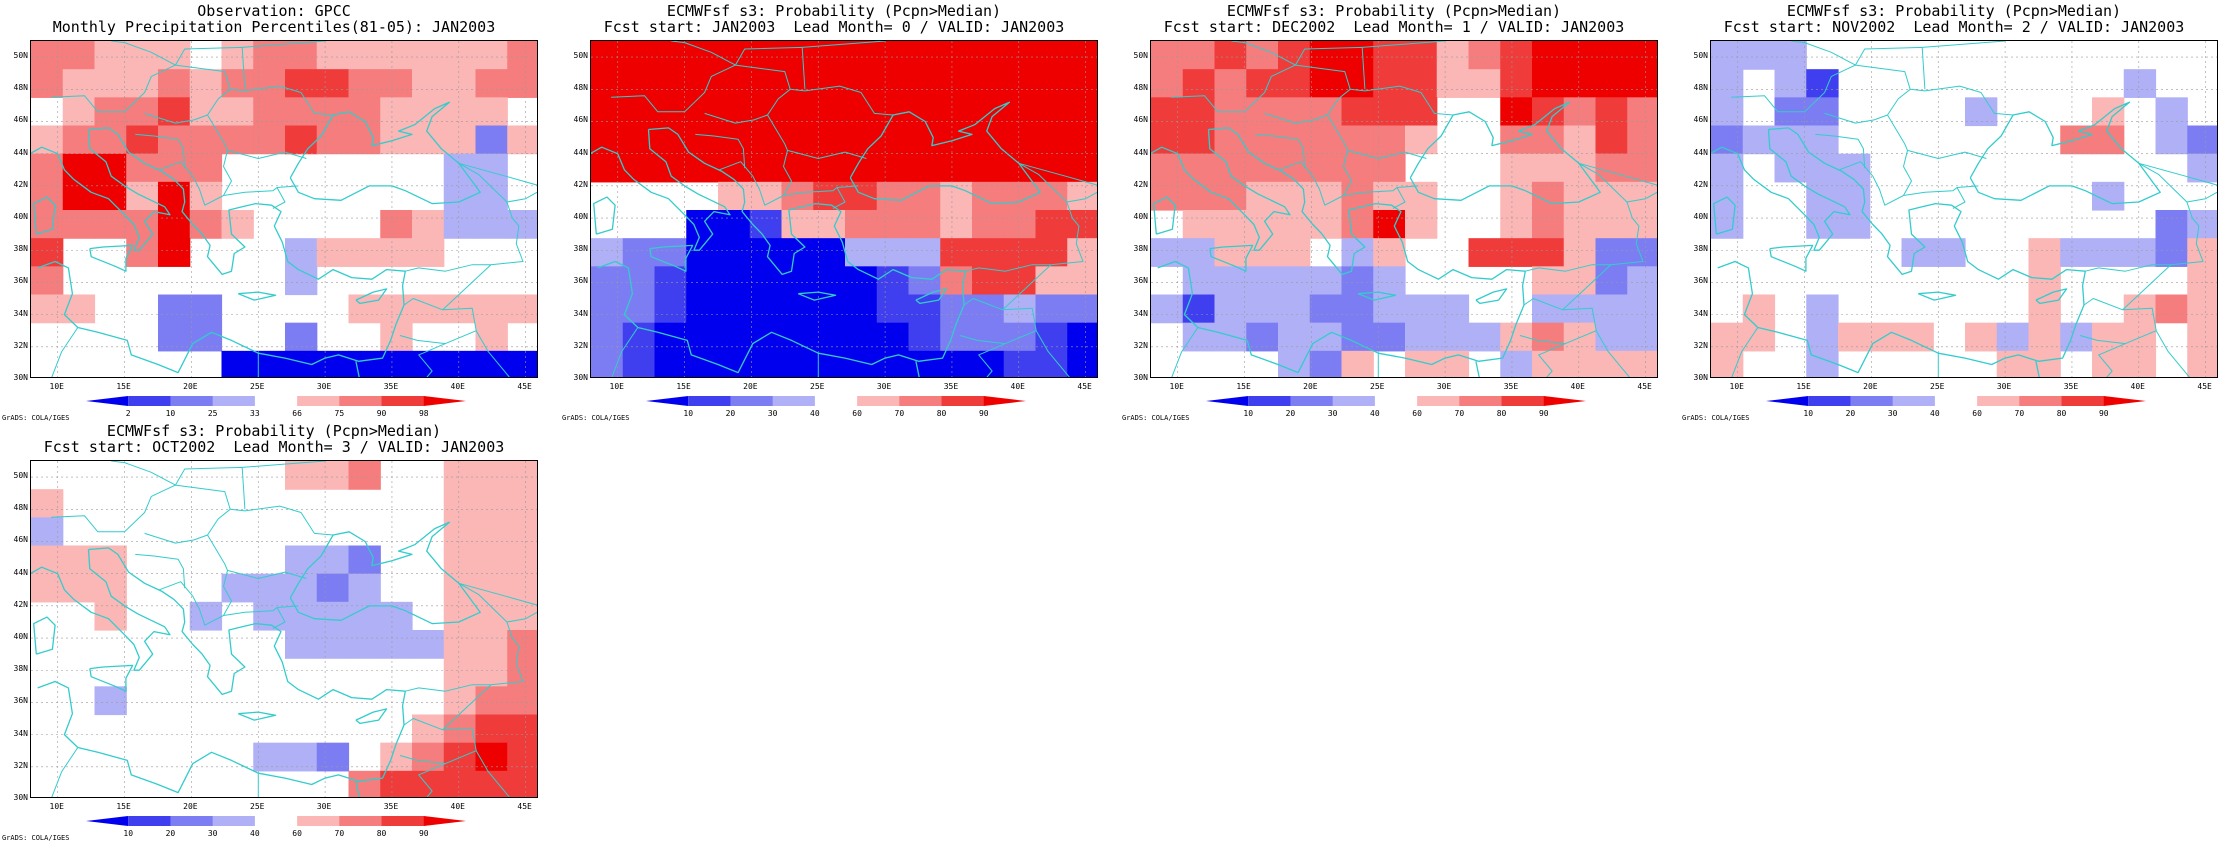 Image resolution: width=2240 pixels, height=842 pixels. I want to click on lat-tick-label: 30N, so click(1700, 377).